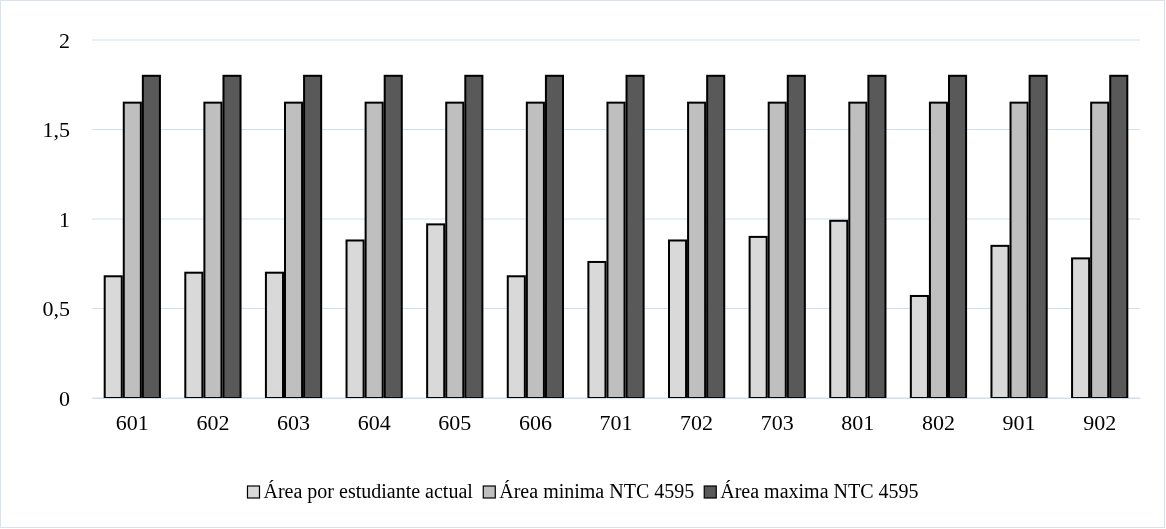  Describe the element at coordinates (697, 422) in the screenshot. I see `x-tick-label: 702` at that location.